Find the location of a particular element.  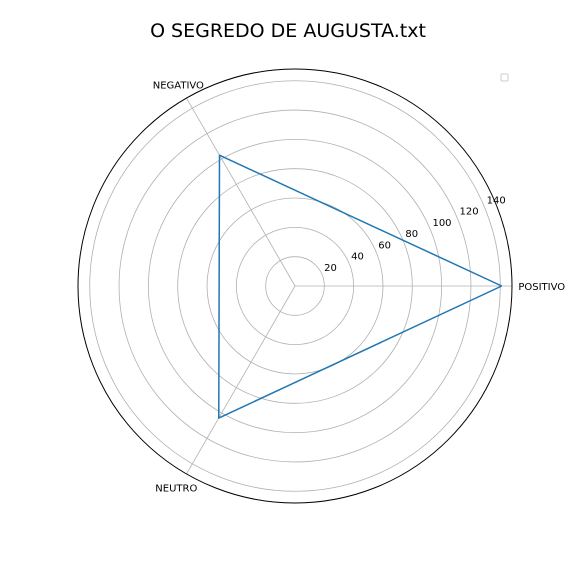

radial-tick-labels: 20 40 60 80 100 120 140 is located at coordinates (415, 234).